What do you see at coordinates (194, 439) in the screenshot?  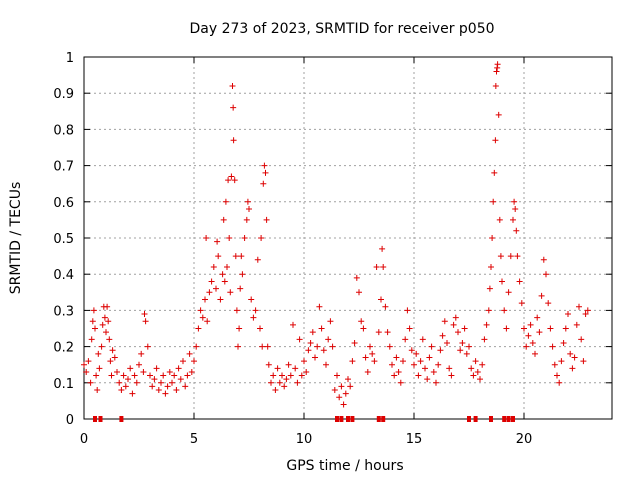 I see `x-tick-label: 5` at bounding box center [194, 439].